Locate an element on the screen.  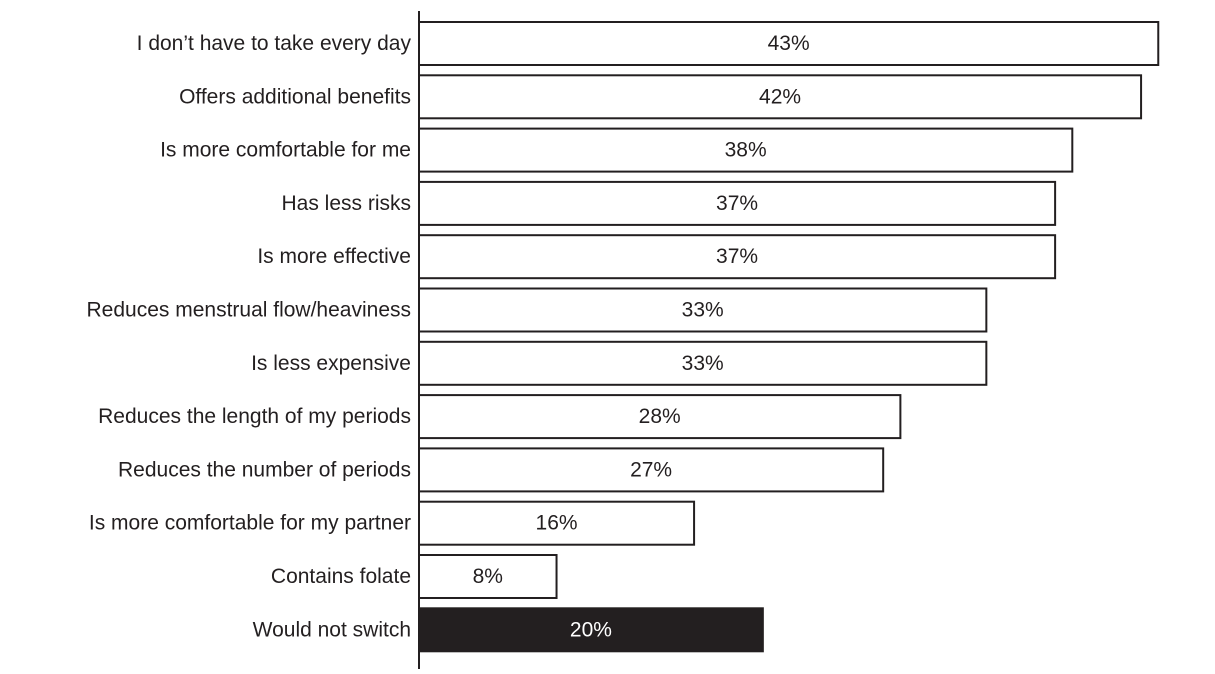
bar-is-more-comfortable-for-me is located at coordinates (746, 150).